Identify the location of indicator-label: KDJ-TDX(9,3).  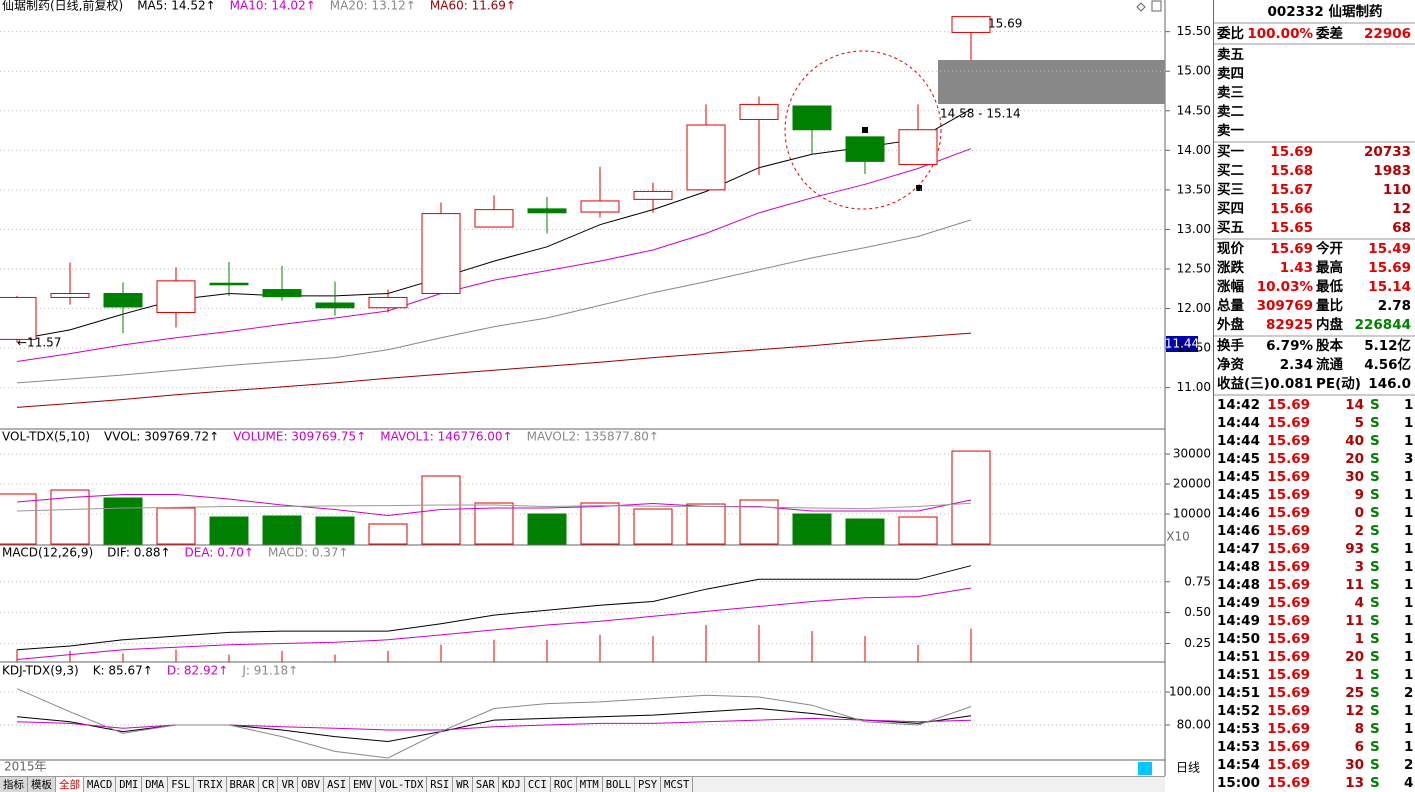
(40, 671).